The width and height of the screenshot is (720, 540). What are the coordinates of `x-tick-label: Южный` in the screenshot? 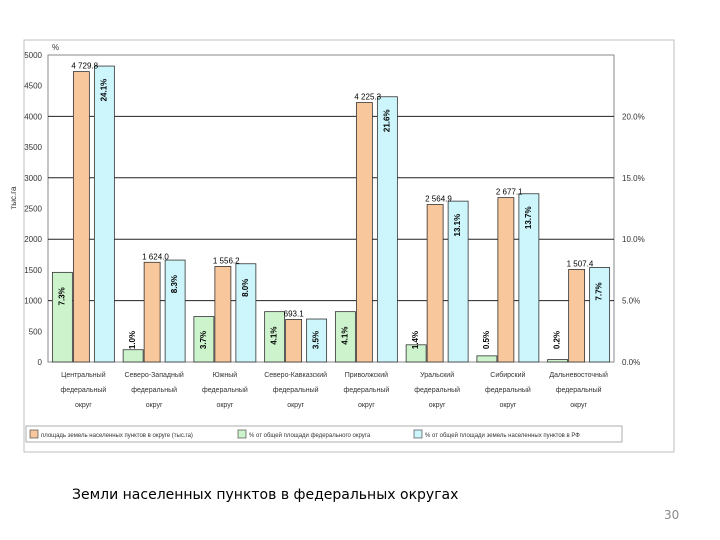 It's located at (225, 375).